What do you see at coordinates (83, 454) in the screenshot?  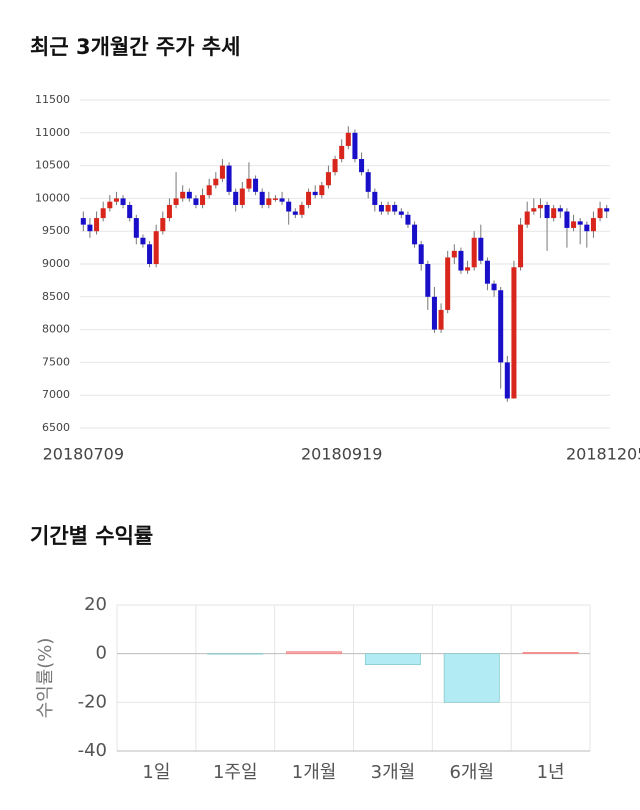 I see `x-tick-label: 20180709` at bounding box center [83, 454].